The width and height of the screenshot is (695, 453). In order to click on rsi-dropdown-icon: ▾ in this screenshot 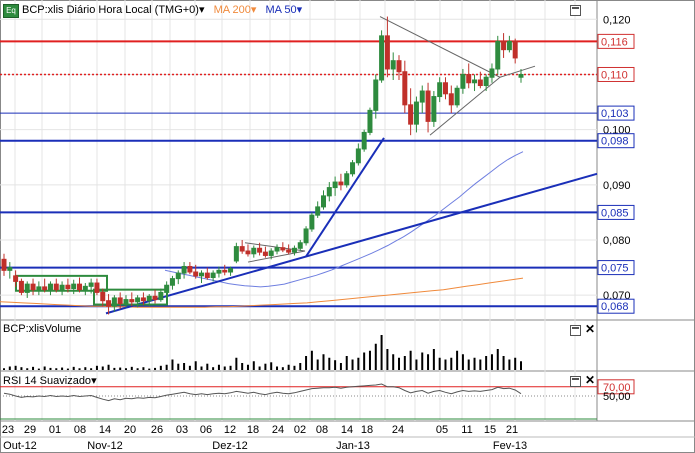, I will do `click(94, 381)`.